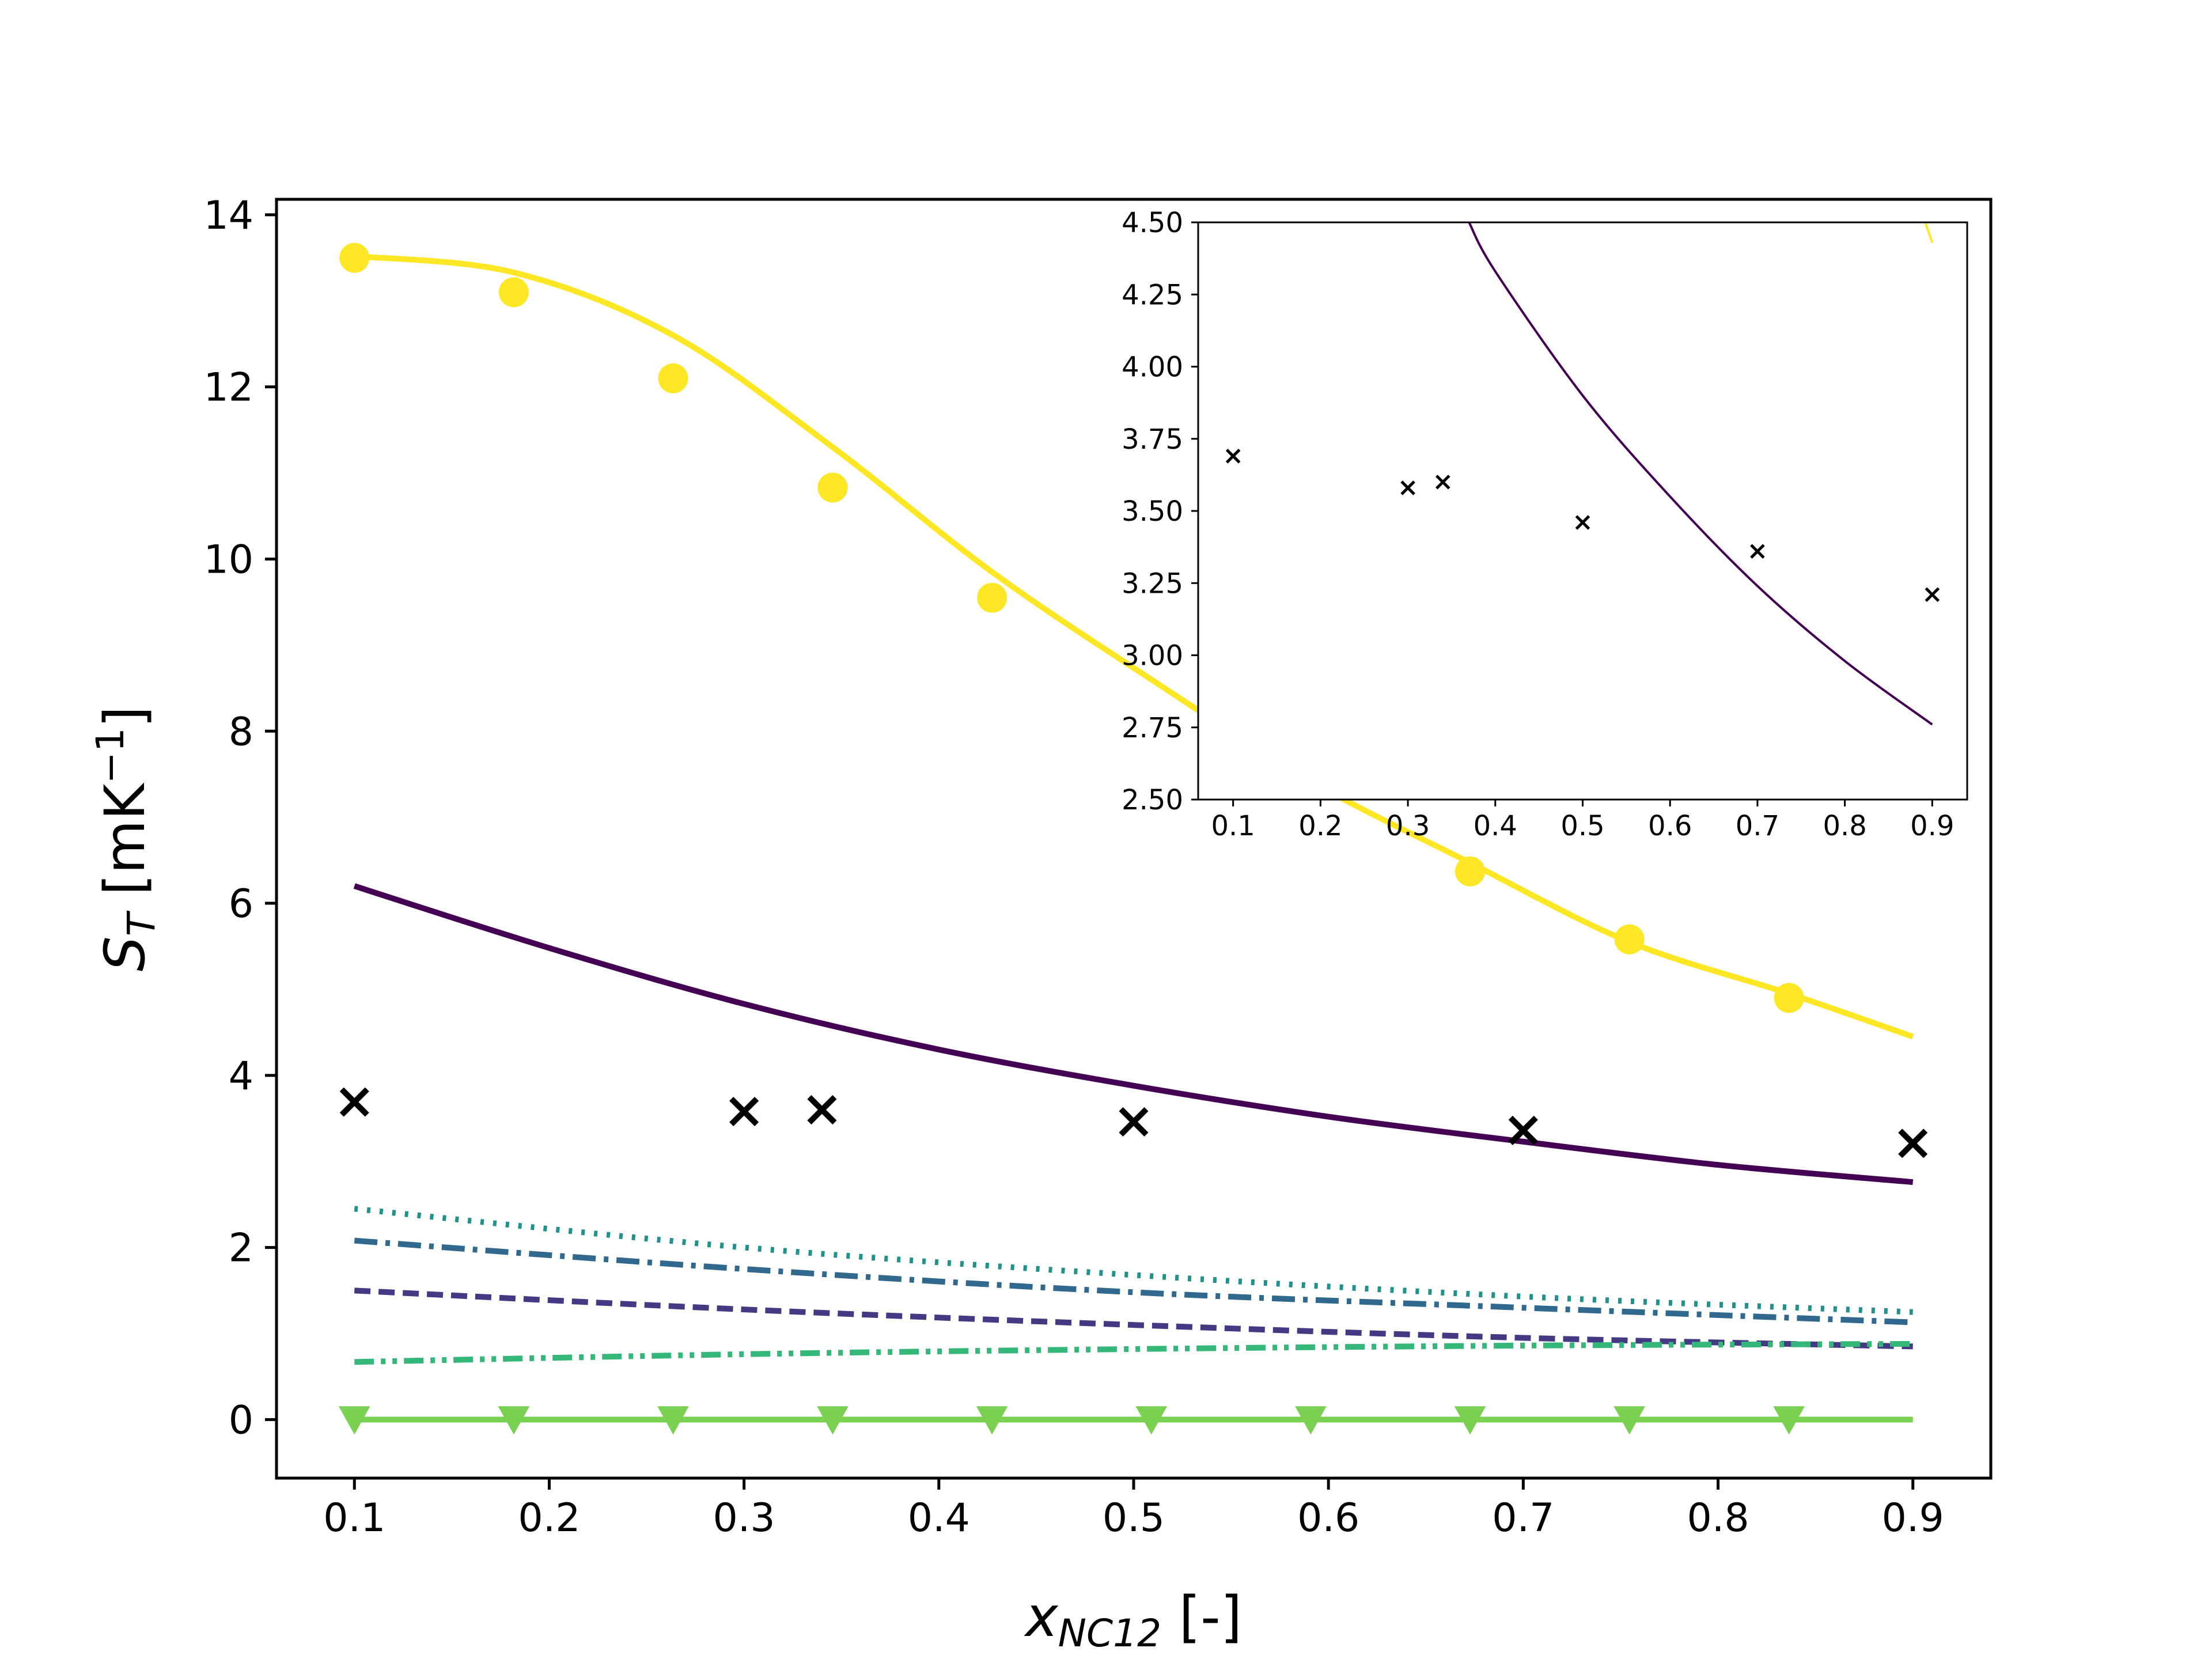 The image size is (2212, 1659). What do you see at coordinates (1523, 1518) in the screenshot?
I see `main-x-tick-label: 0.7` at bounding box center [1523, 1518].